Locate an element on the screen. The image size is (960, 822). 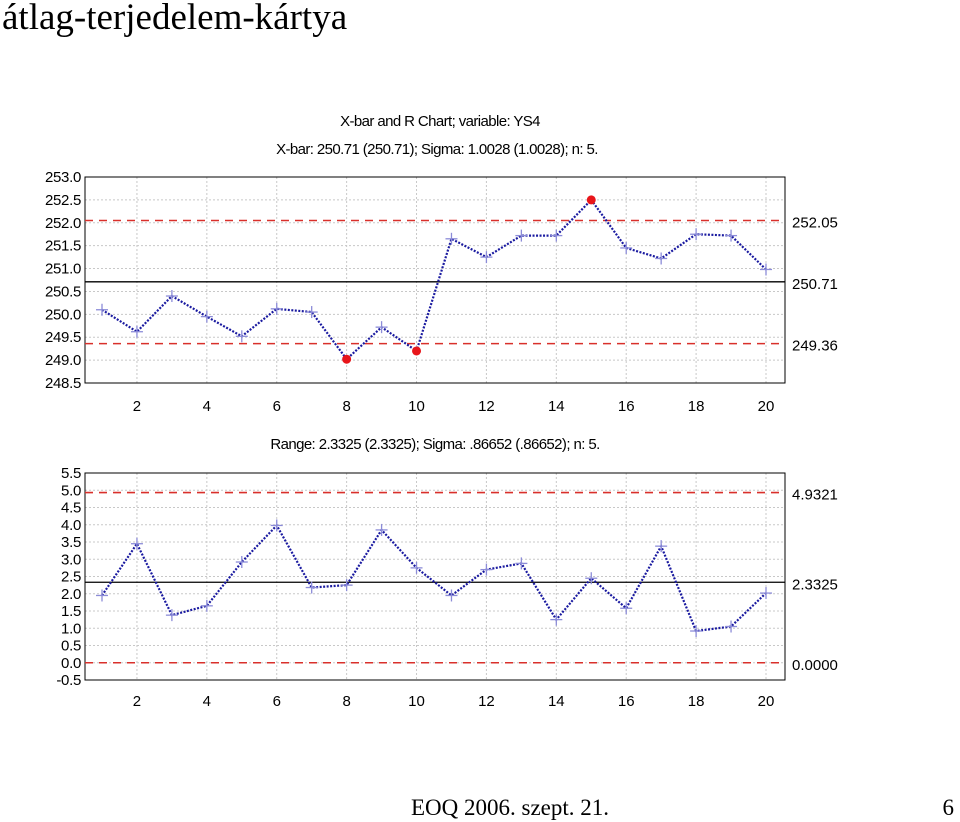
y-tick-label: 250.5 is located at coordinates (63, 291).